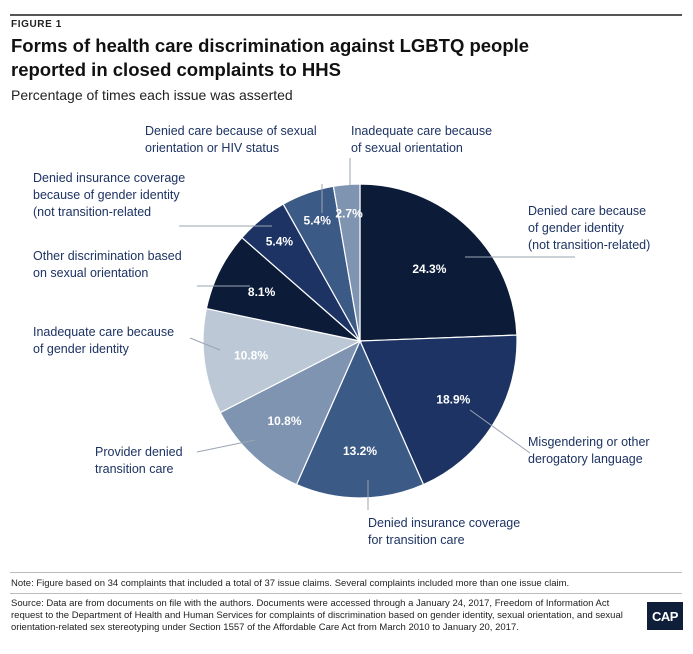  Describe the element at coordinates (139, 460) in the screenshot. I see `slice-category-label: Provider denied transition care` at that location.